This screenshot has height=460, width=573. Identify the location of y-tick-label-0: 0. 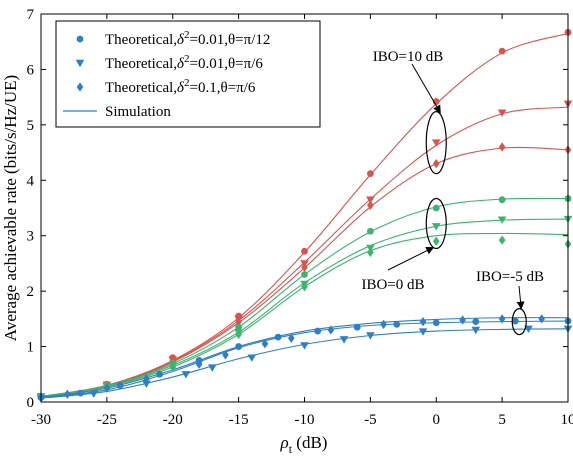
(31, 403).